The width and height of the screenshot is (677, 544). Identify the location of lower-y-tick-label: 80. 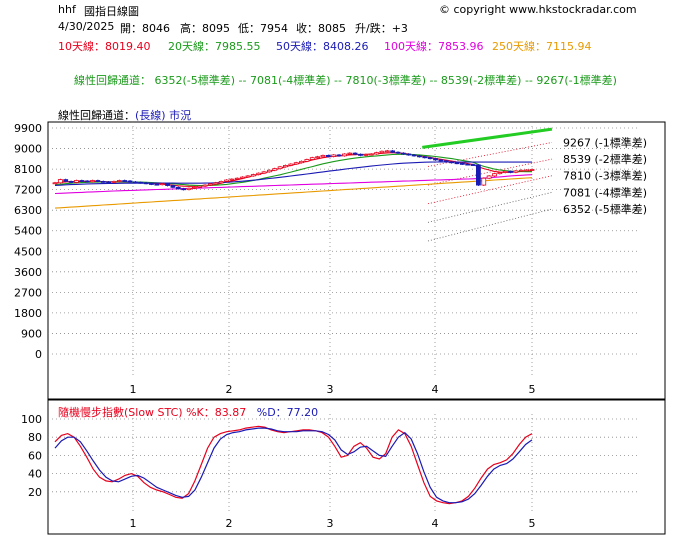
(35, 437).